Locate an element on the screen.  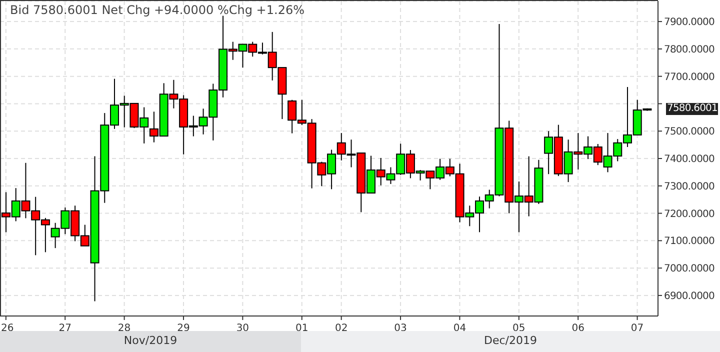
text: Dec/2019 is located at coordinates (510, 340).